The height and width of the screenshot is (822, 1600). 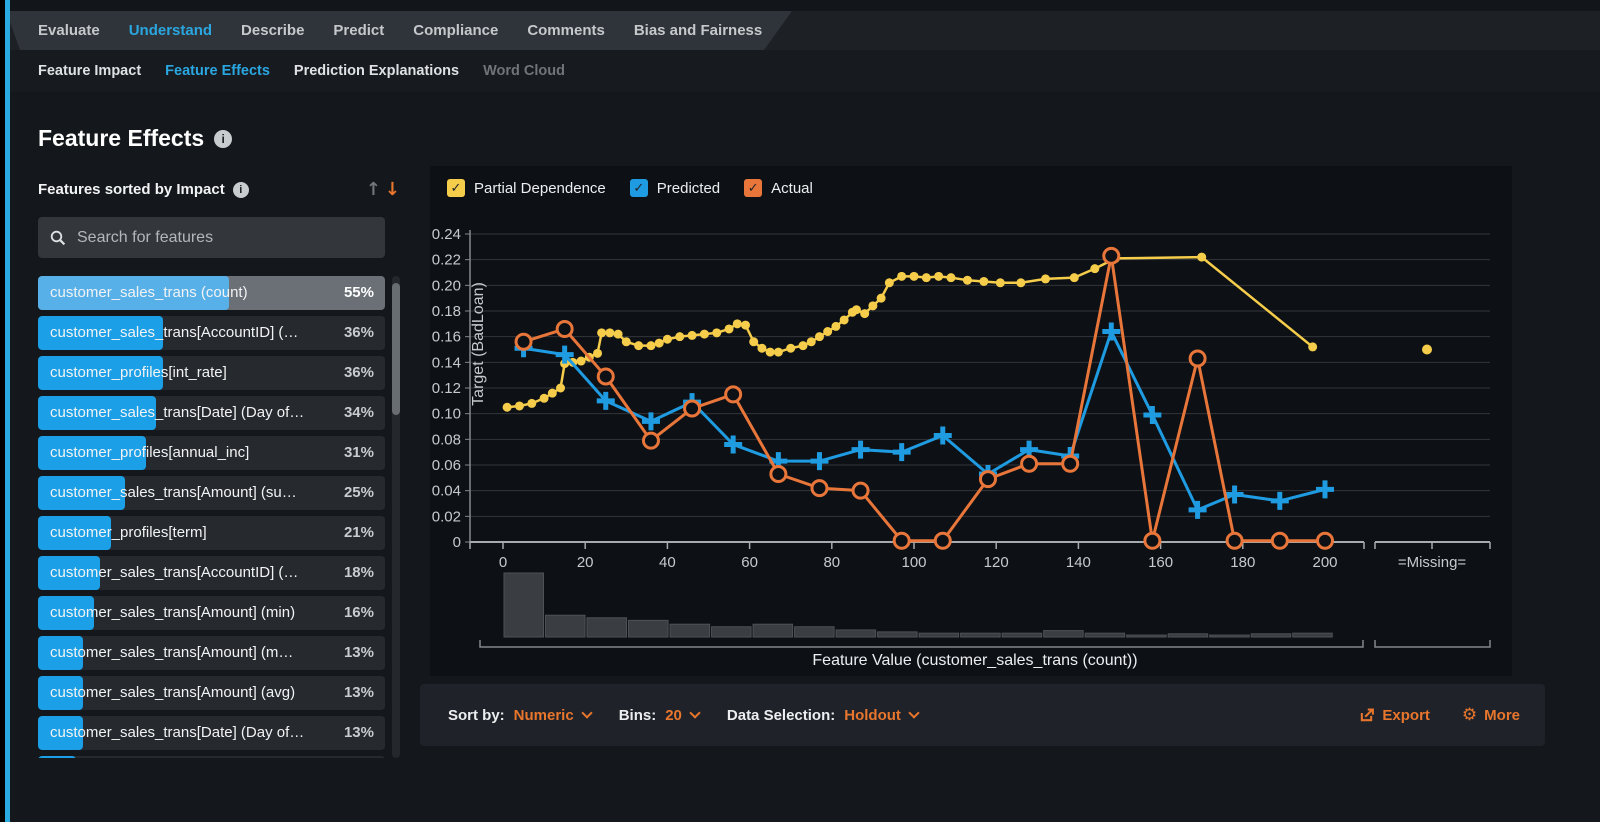 I want to click on more-button: ⚙ More, so click(x=1491, y=715).